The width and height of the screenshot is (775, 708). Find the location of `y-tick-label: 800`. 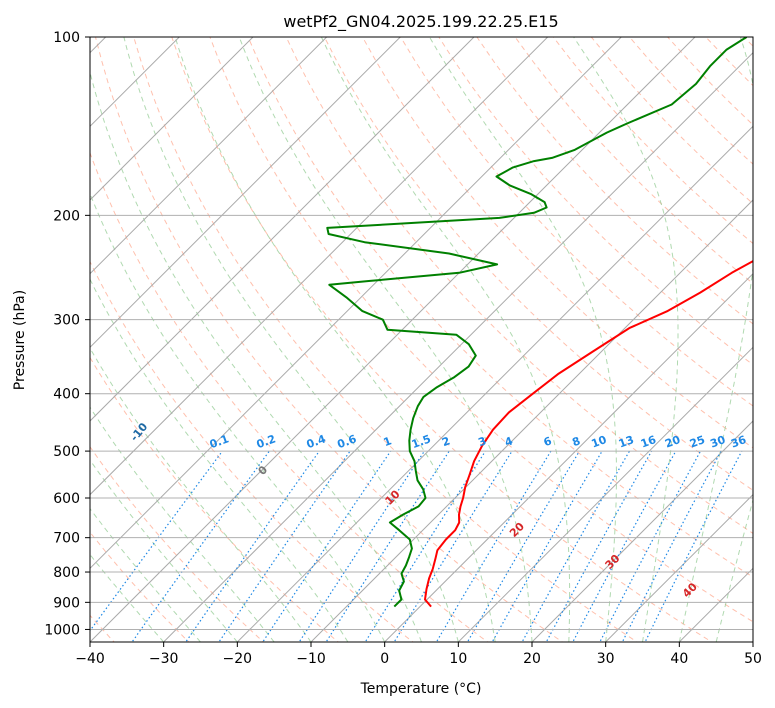

y-tick-label: 800 is located at coordinates (66, 573).